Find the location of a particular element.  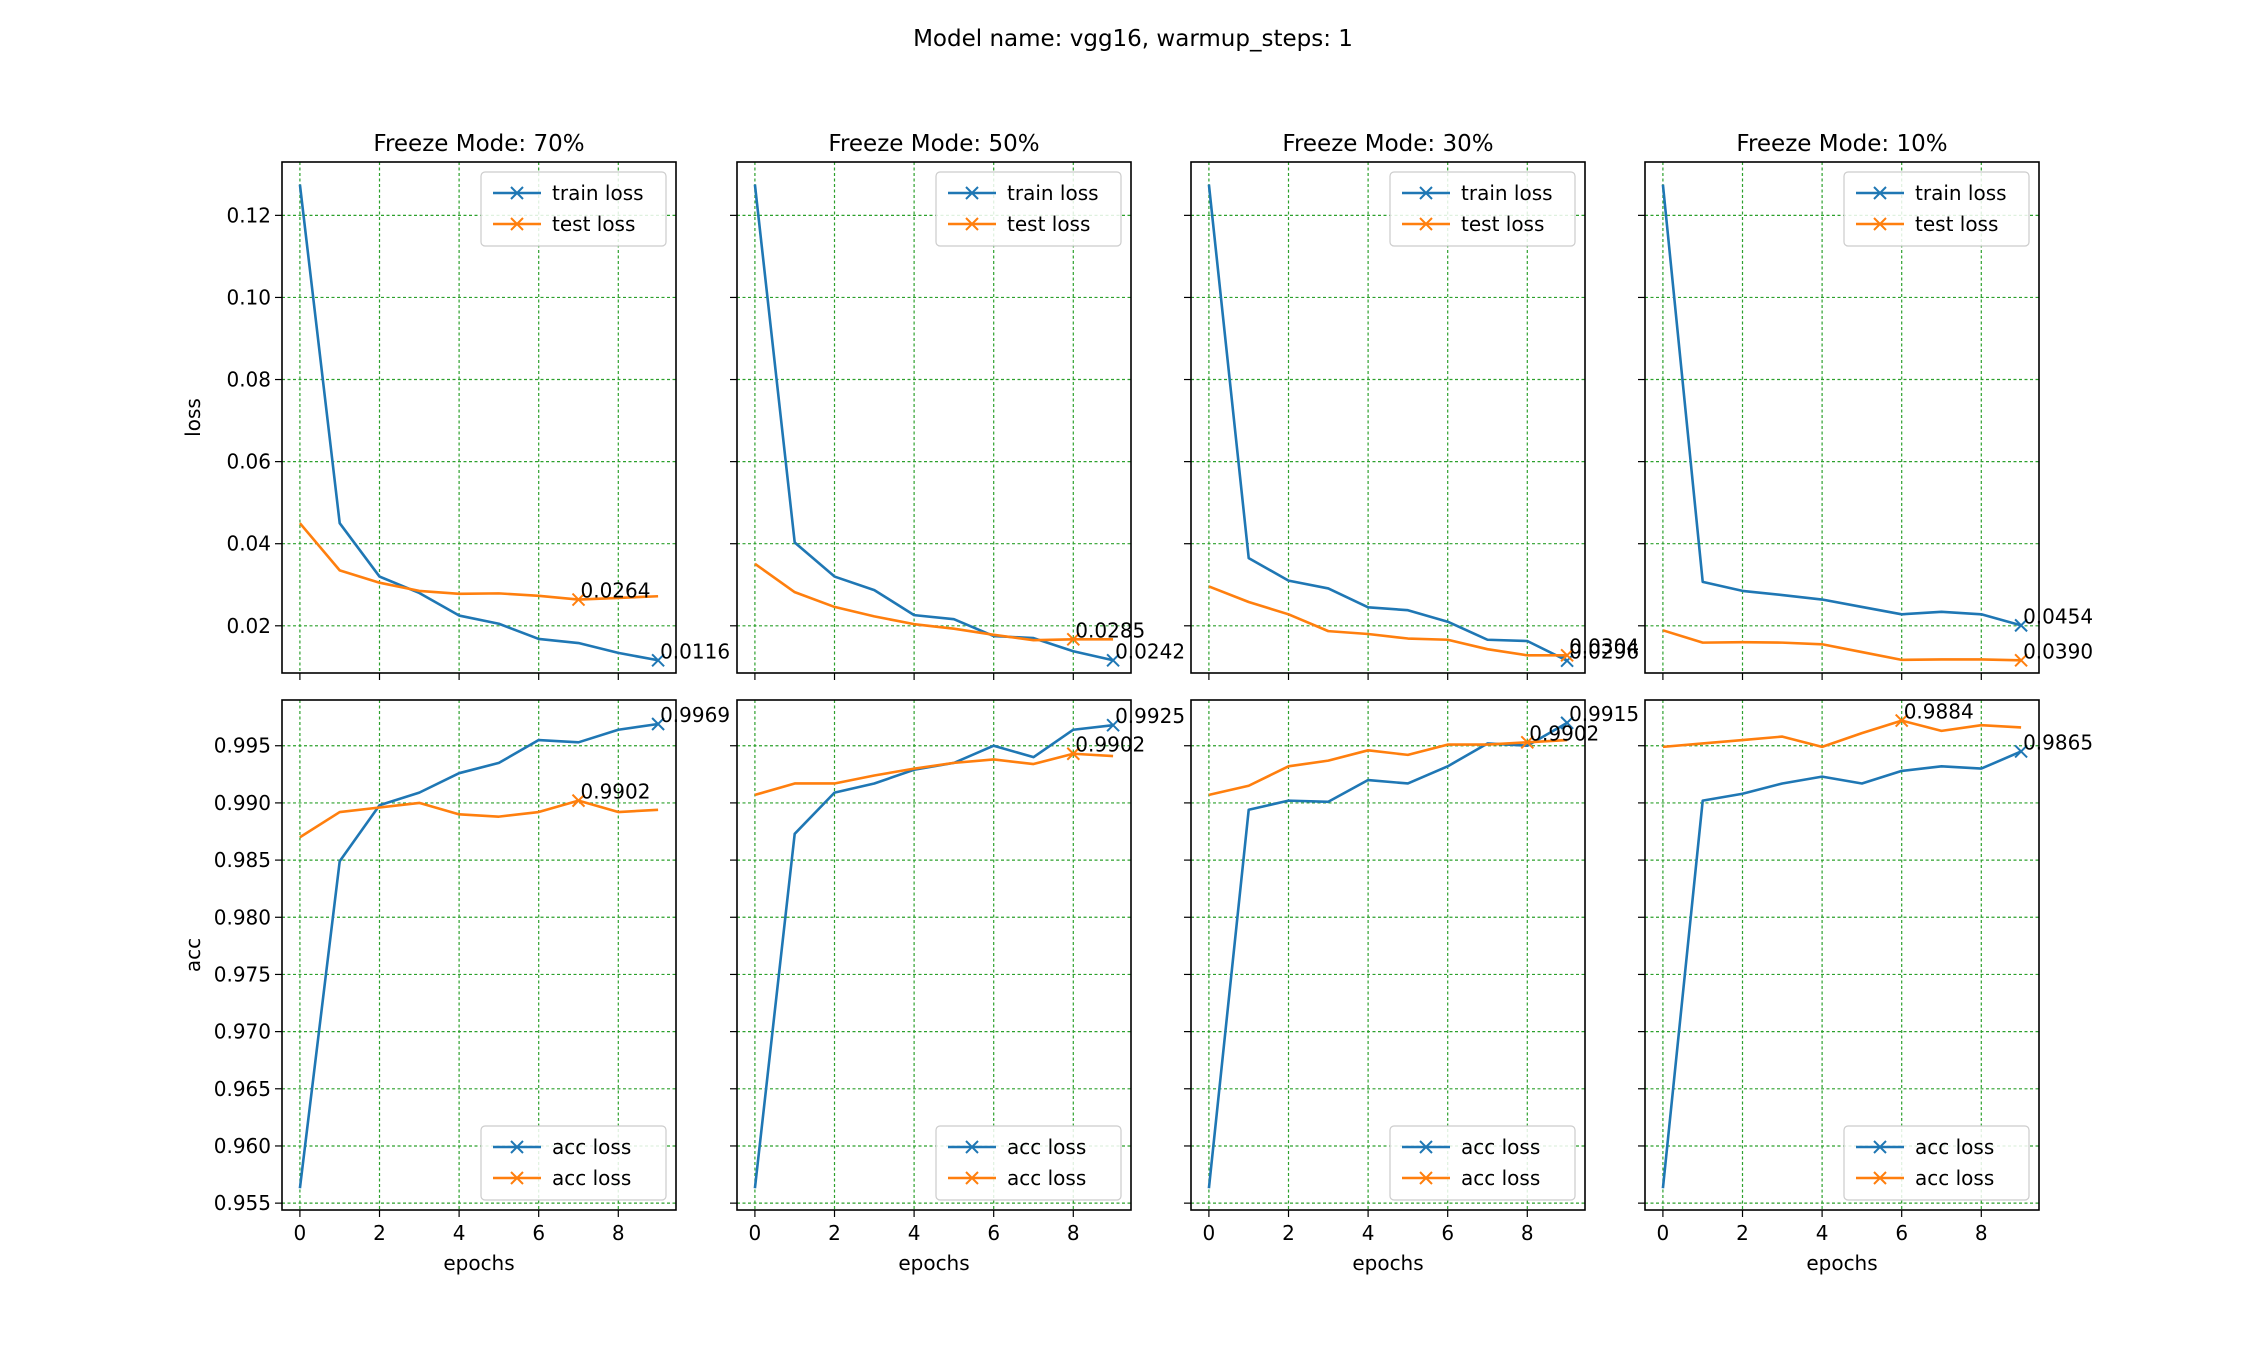

data-annotation: 0.9969 is located at coordinates (695, 715).